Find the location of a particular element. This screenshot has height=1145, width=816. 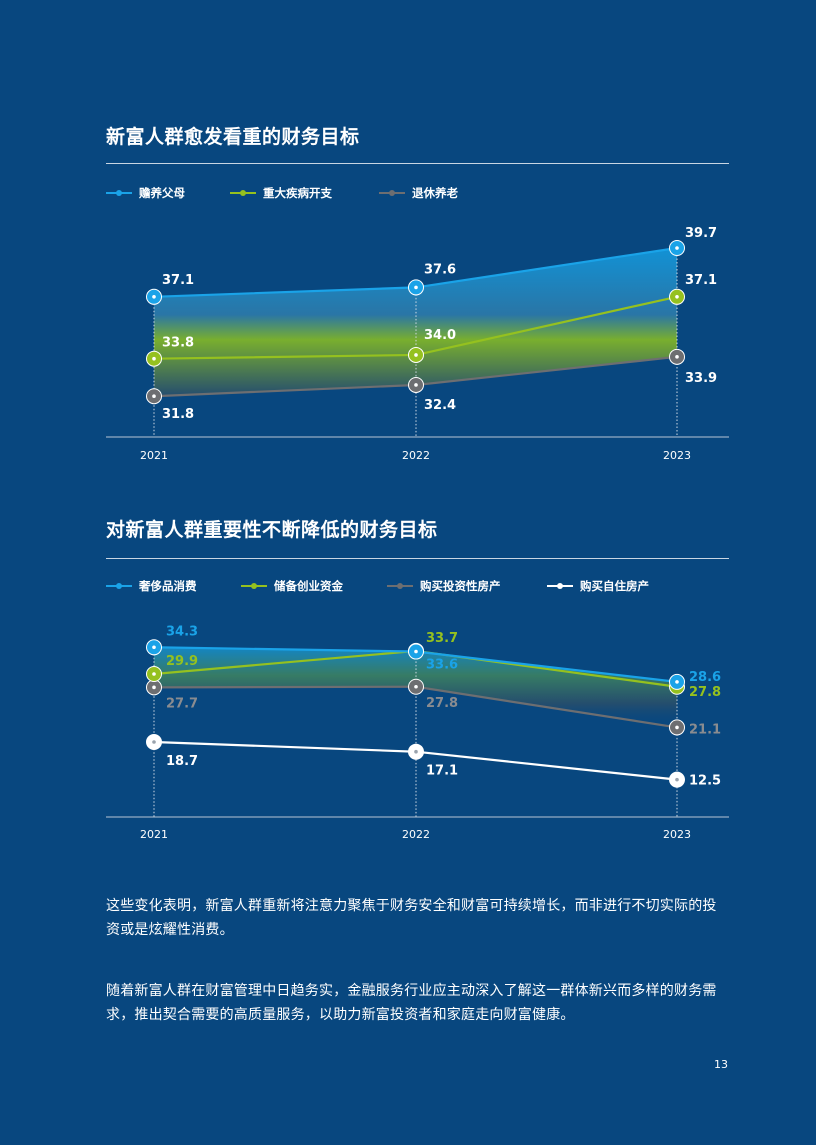

legend-item-retirement: 退休养老 is located at coordinates (418, 193).